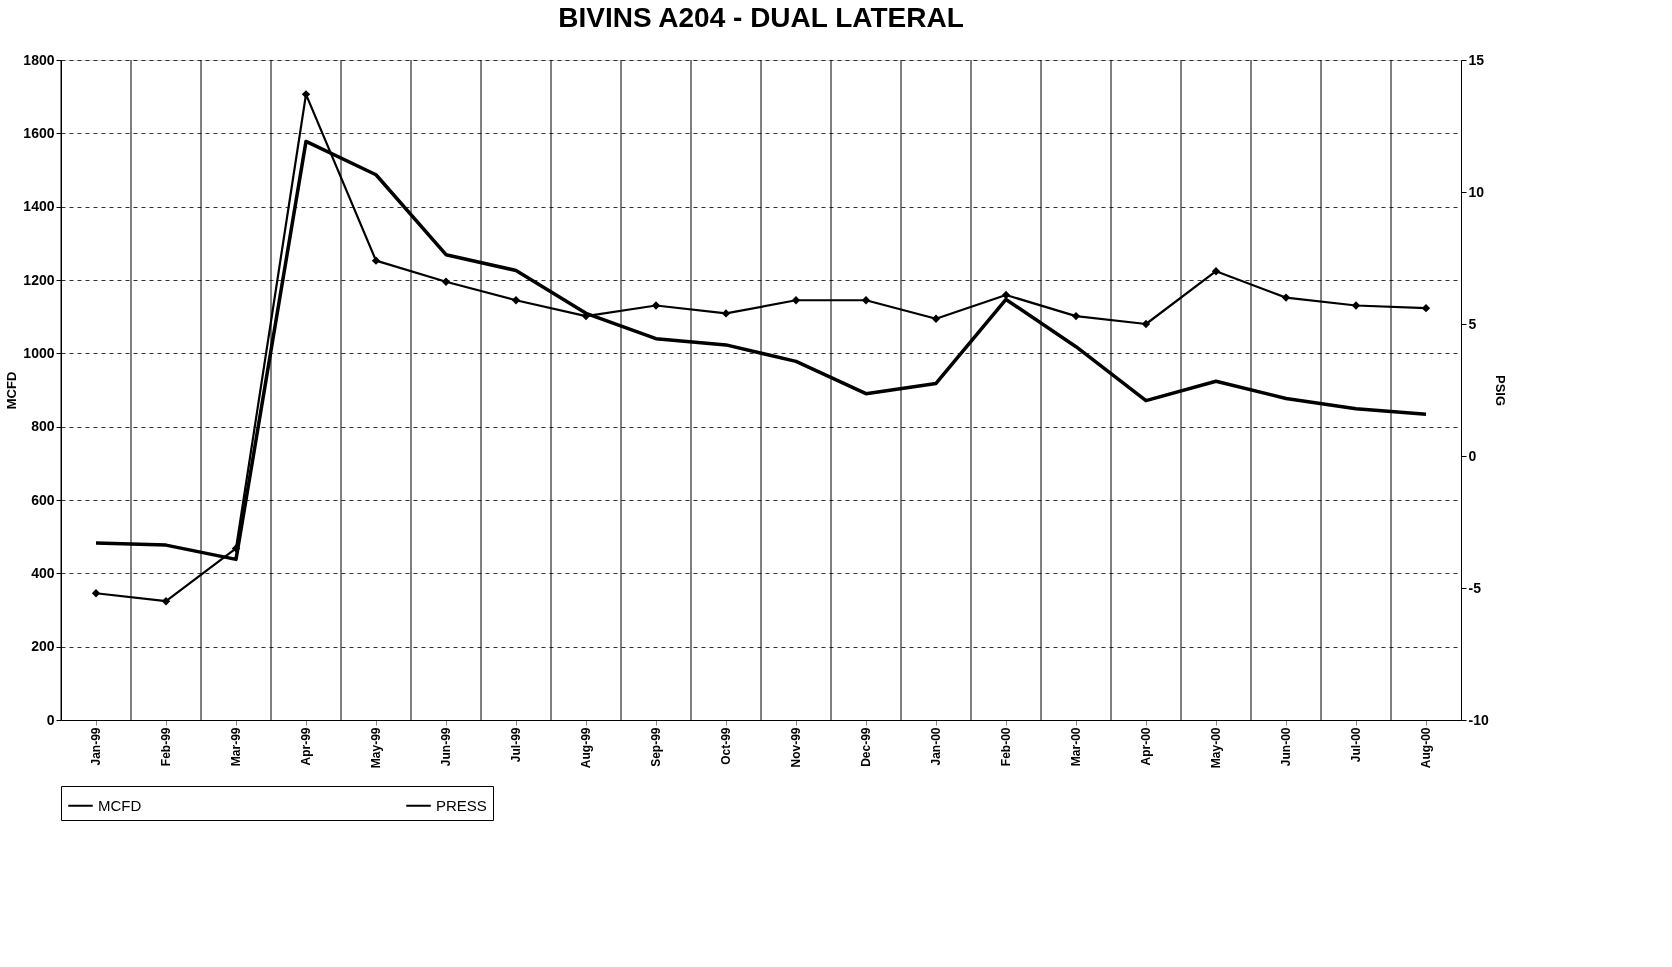 Image resolution: width=1672 pixels, height=967 pixels. Describe the element at coordinates (1426, 748) in the screenshot. I see `x-tick-label: Aug-00` at that location.